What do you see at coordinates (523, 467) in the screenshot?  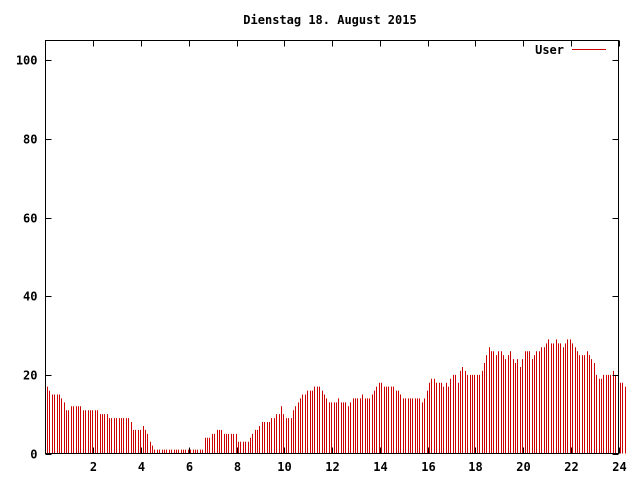 I see `x-tick-label: 20` at bounding box center [523, 467].